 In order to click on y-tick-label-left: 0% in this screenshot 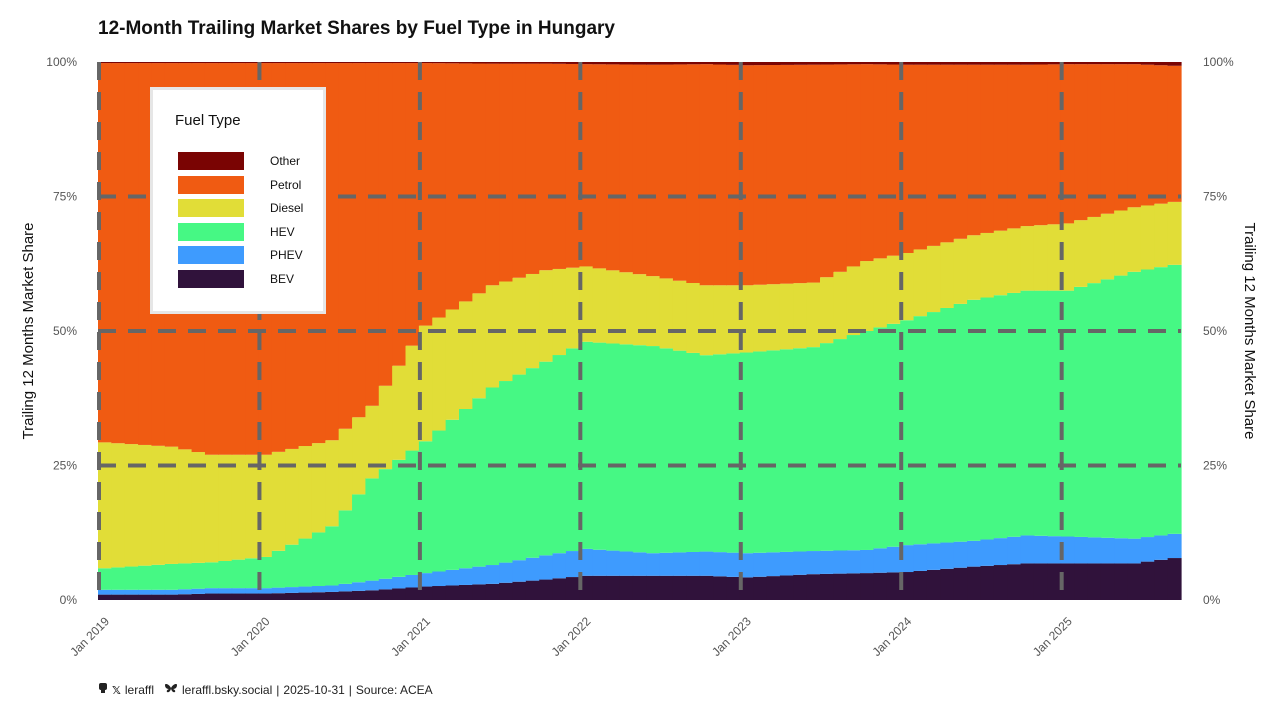, I will do `click(69, 600)`.